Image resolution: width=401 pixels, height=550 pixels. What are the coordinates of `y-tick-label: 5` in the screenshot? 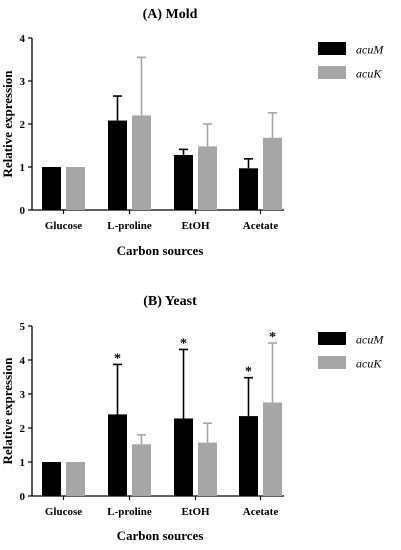 It's located at (23, 327).